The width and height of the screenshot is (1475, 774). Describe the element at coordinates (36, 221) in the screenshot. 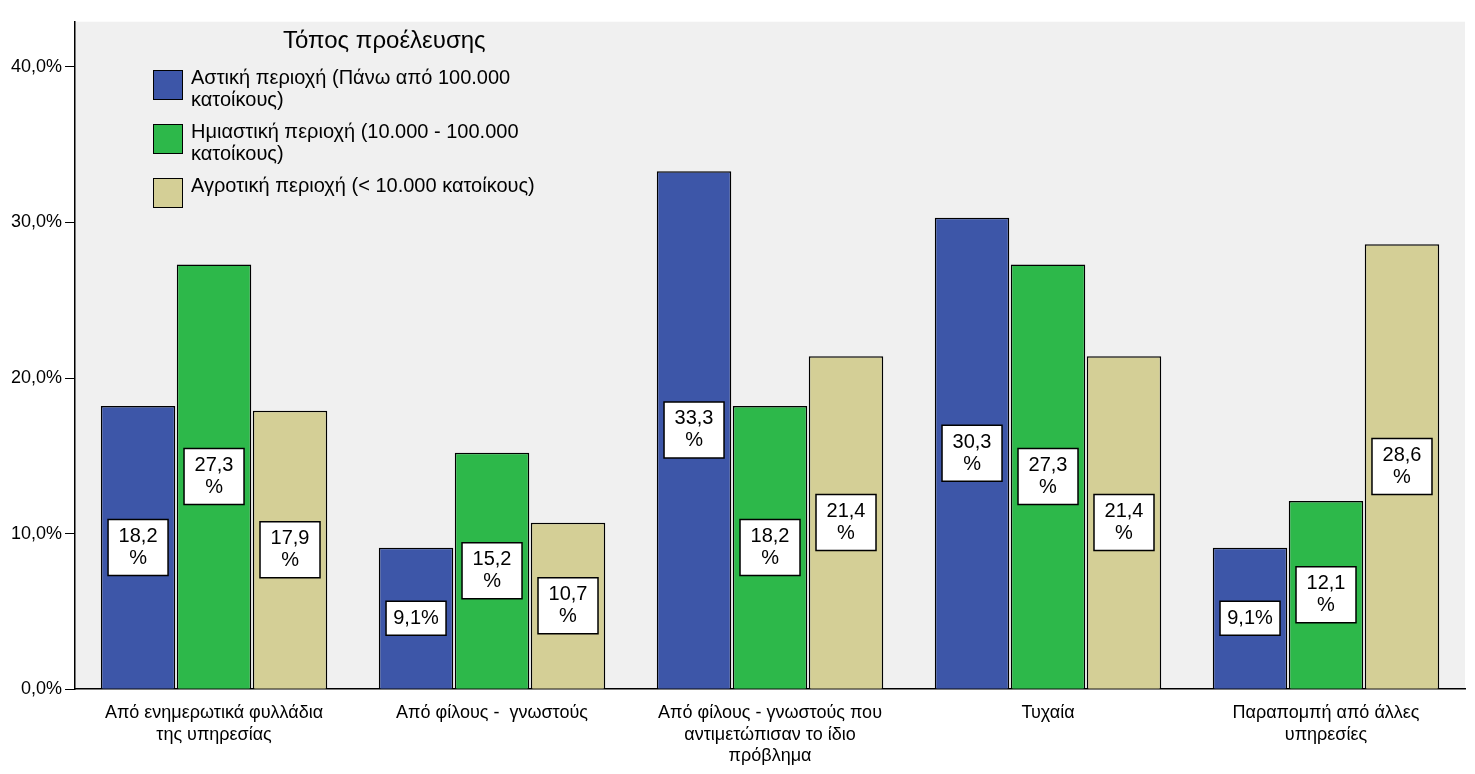

I see `y-tick-label: 30,0%` at that location.